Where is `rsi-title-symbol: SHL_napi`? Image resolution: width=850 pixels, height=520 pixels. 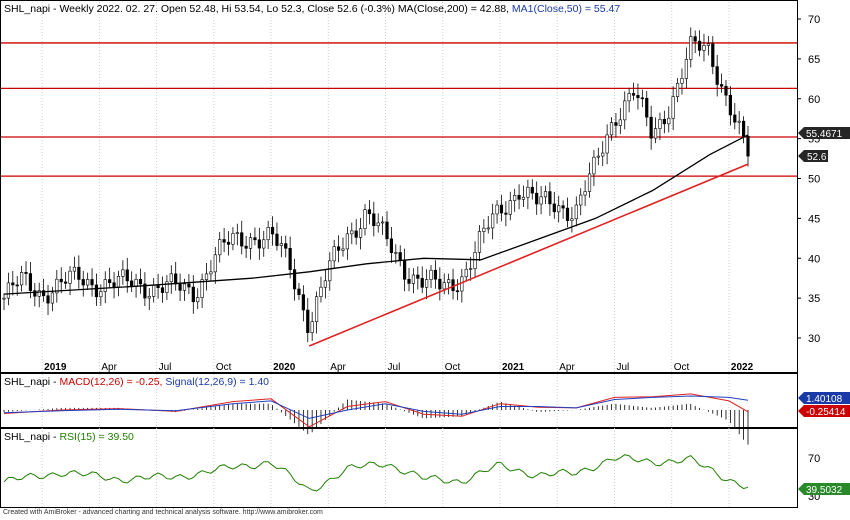
rsi-title-symbol: SHL_napi is located at coordinates (27, 437).